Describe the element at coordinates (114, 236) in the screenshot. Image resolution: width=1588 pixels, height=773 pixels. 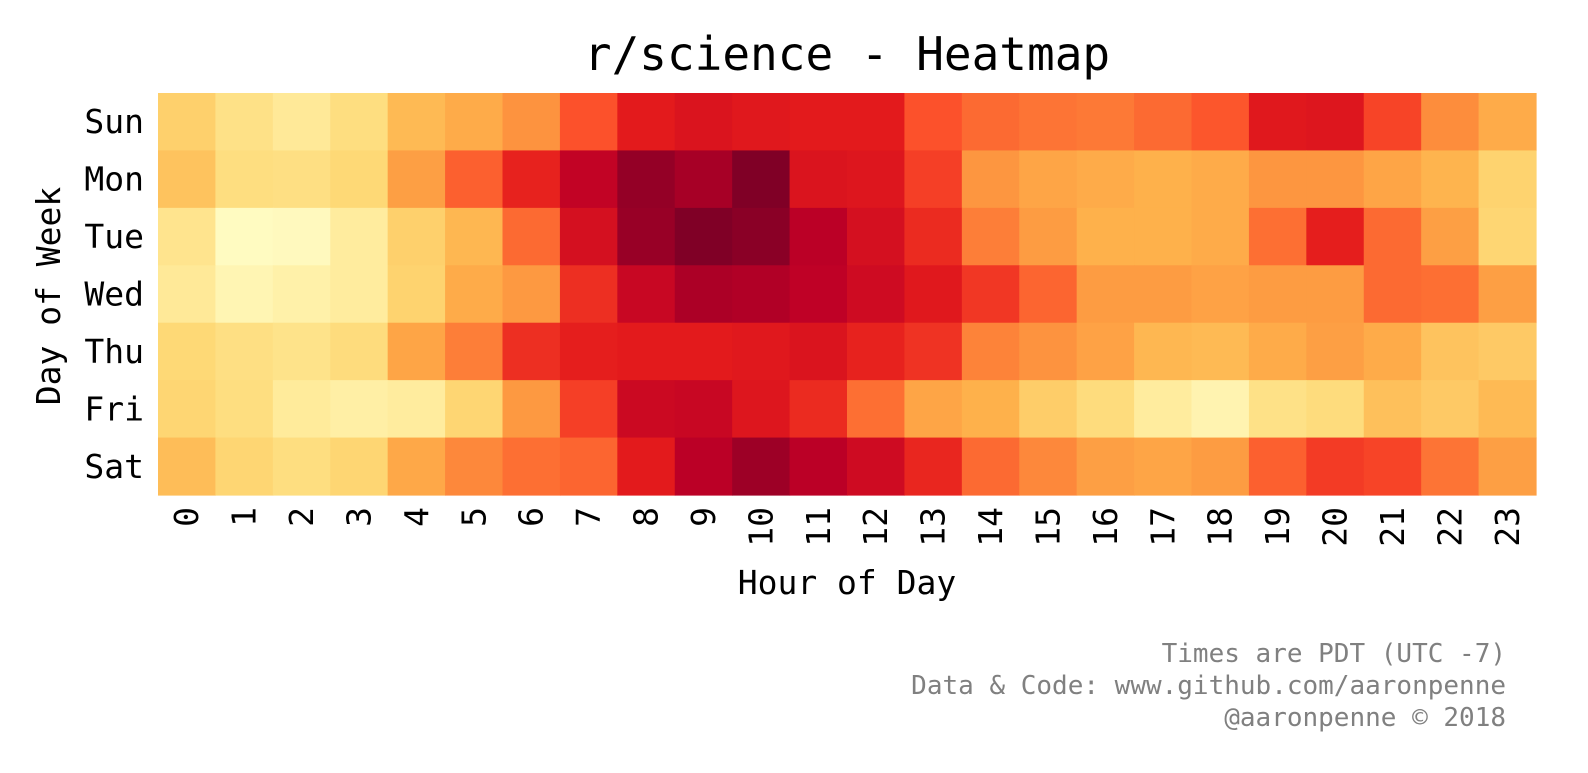
I see `y-tick-label: Tue` at that location.